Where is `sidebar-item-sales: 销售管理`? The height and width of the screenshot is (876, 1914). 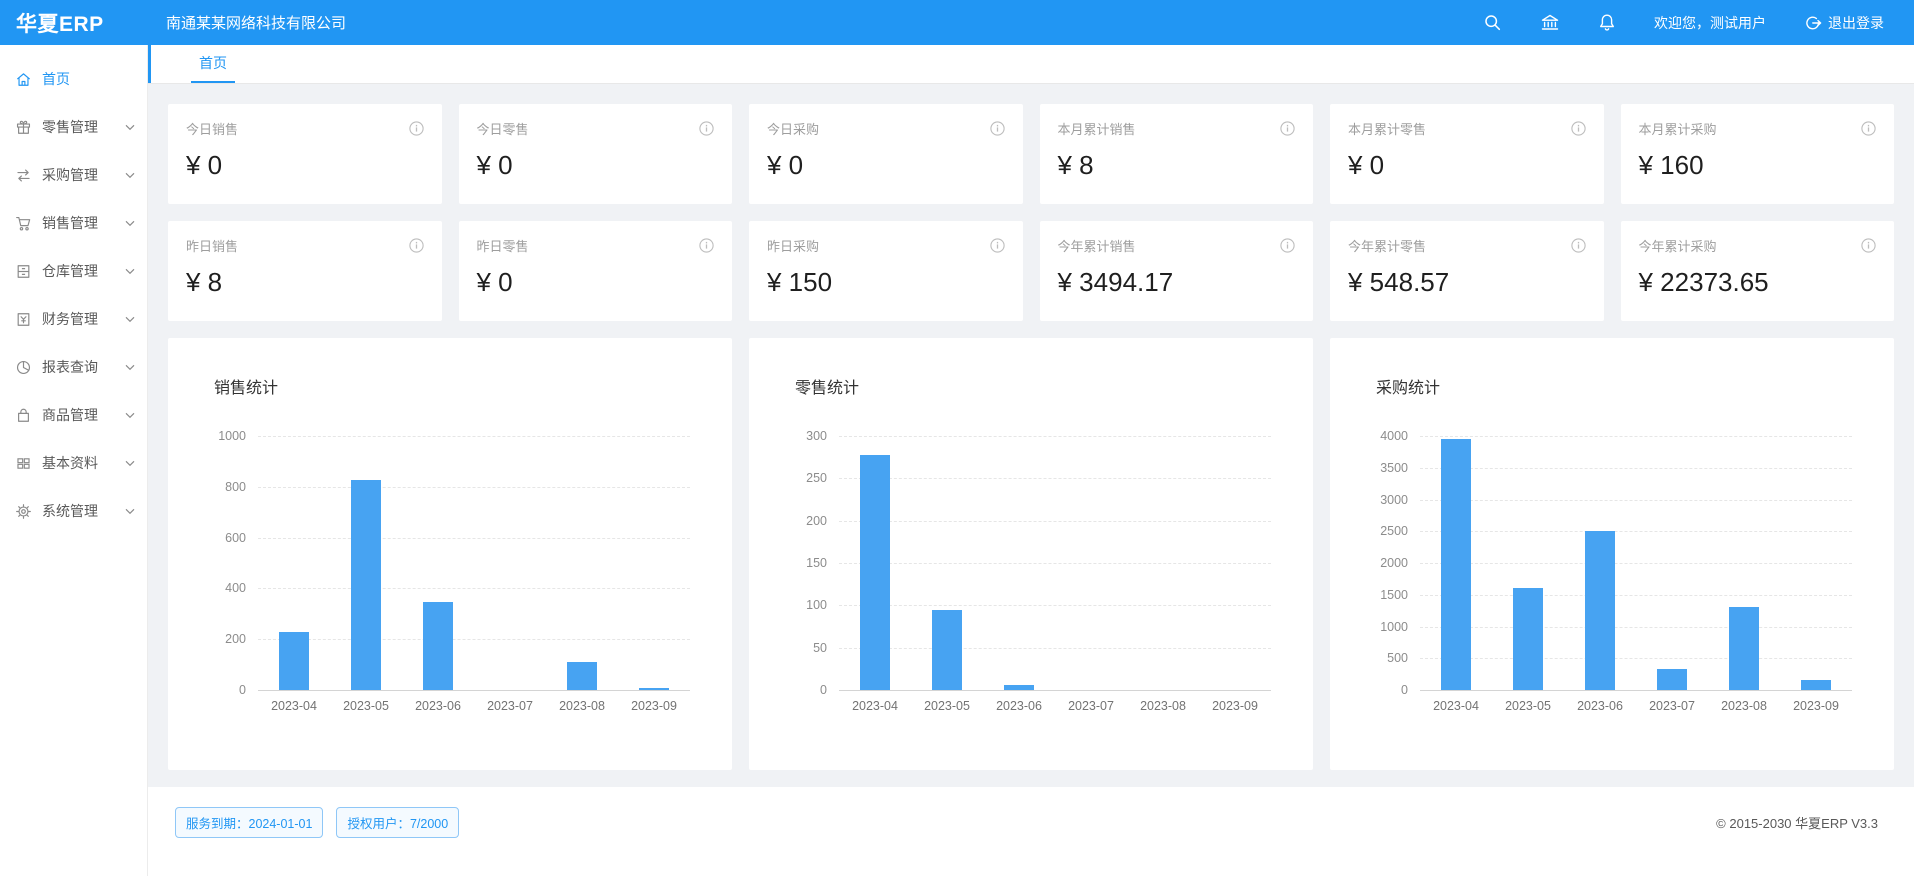 sidebar-item-sales: 销售管理 is located at coordinates (73, 223).